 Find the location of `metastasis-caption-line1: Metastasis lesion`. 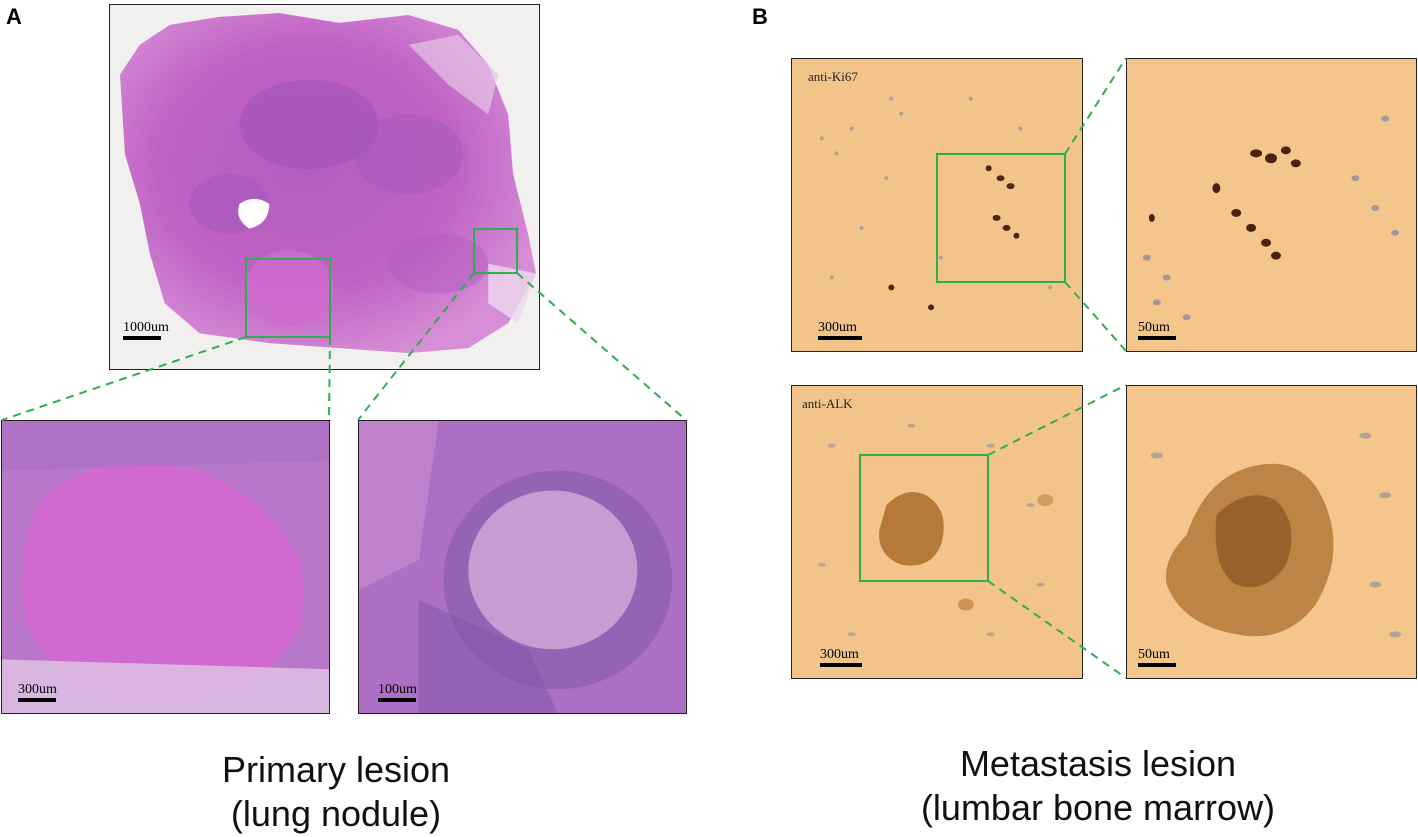

metastasis-caption-line1: Metastasis lesion is located at coordinates (1098, 763).